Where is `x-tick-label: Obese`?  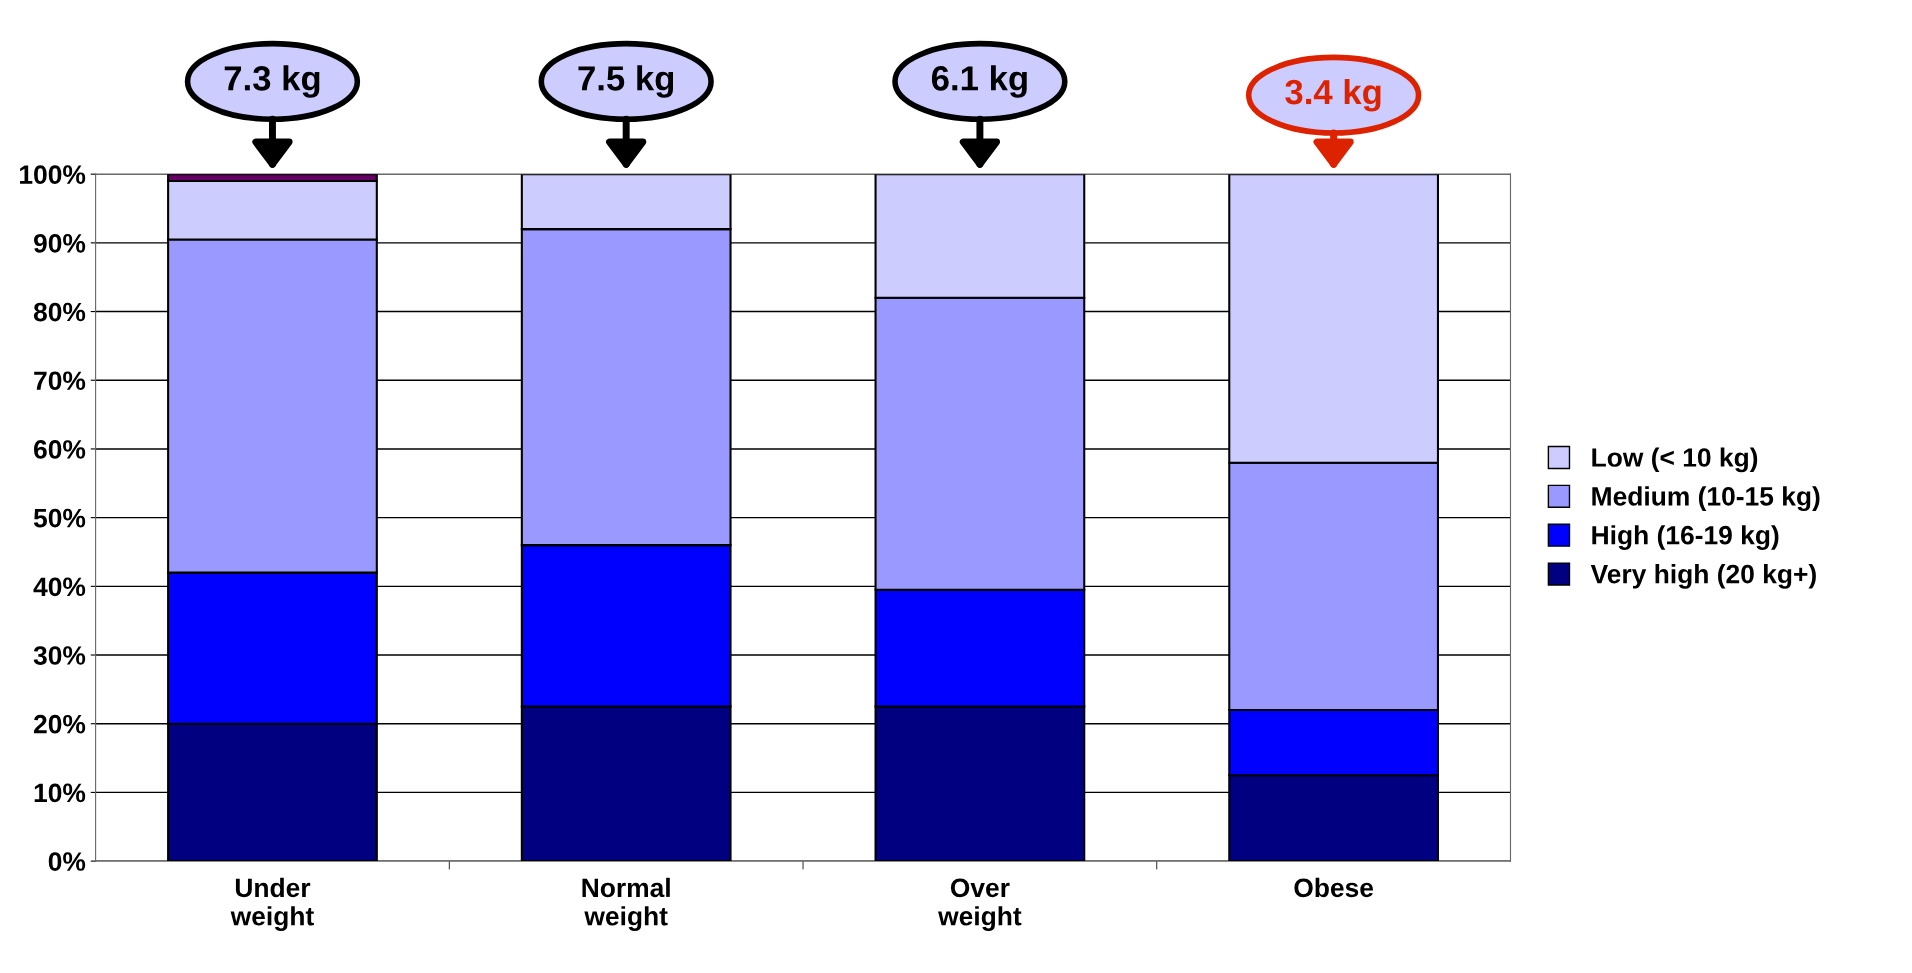 x-tick-label: Obese is located at coordinates (1334, 887).